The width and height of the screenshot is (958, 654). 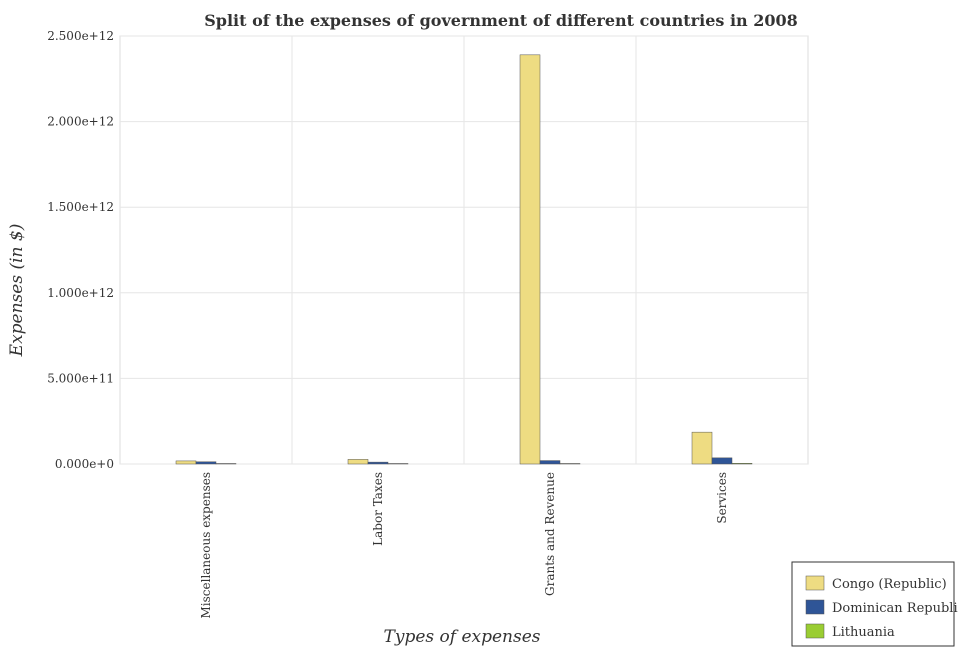 I want to click on x-tick-label: Grants and Revenue, so click(x=550, y=534).